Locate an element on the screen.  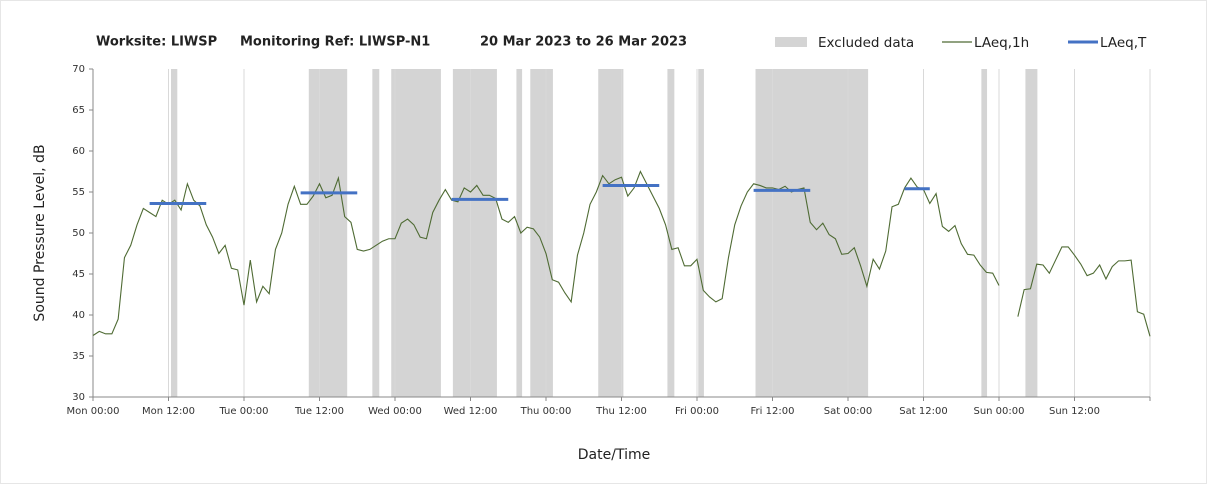
y-tick-label: 70 is located at coordinates (78, 69).